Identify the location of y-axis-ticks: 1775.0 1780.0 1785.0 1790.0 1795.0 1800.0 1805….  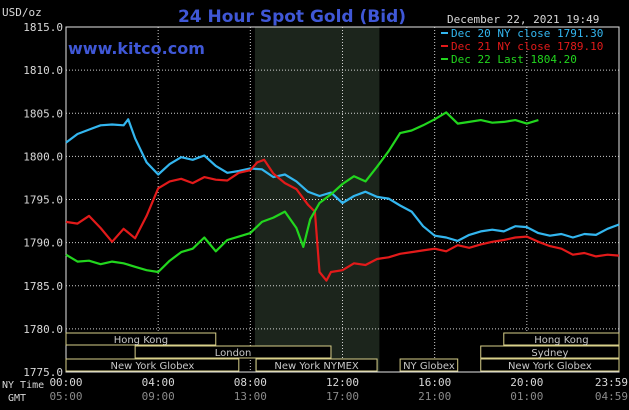
(43, 200).